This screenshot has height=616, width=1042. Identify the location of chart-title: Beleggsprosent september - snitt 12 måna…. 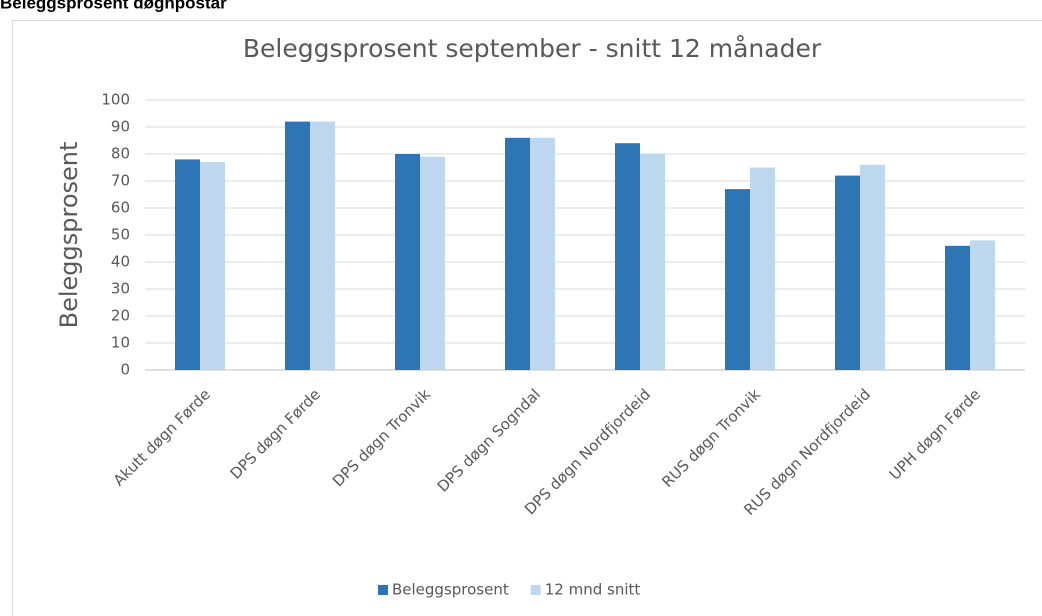
(532, 48).